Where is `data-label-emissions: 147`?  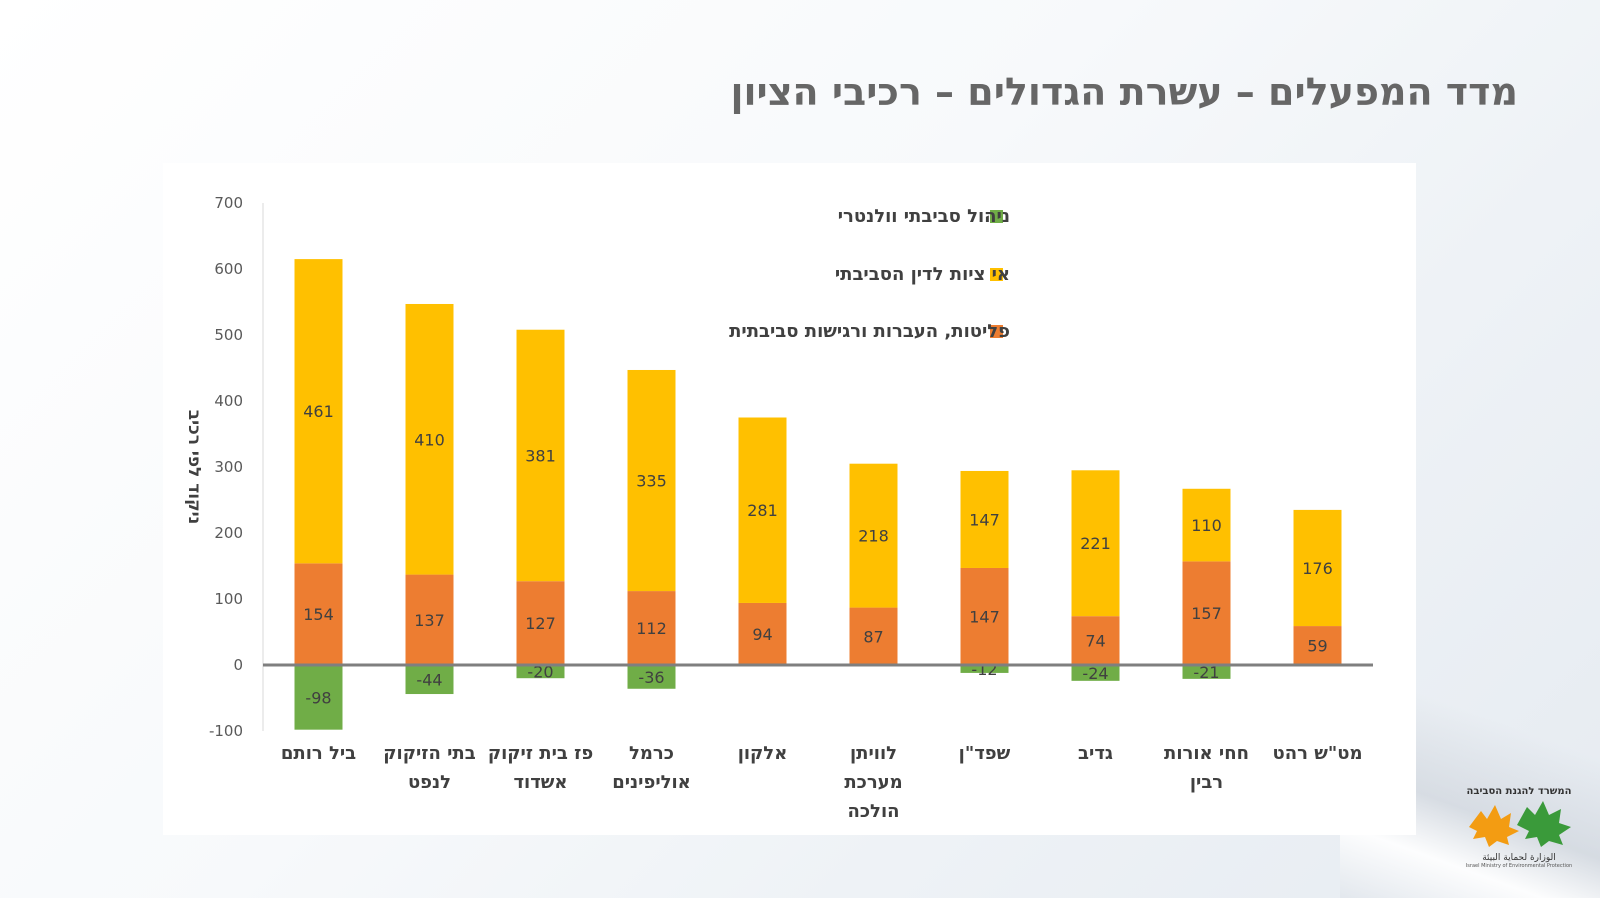 data-label-emissions: 147 is located at coordinates (984, 616).